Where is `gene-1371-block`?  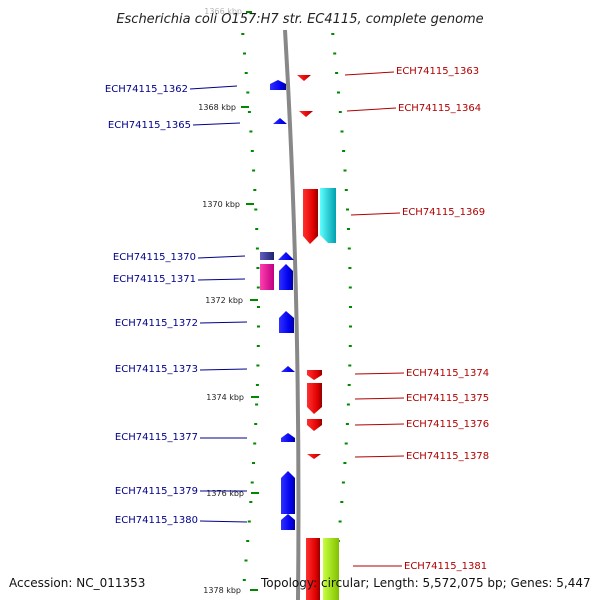 gene-1371-block is located at coordinates (267, 277).